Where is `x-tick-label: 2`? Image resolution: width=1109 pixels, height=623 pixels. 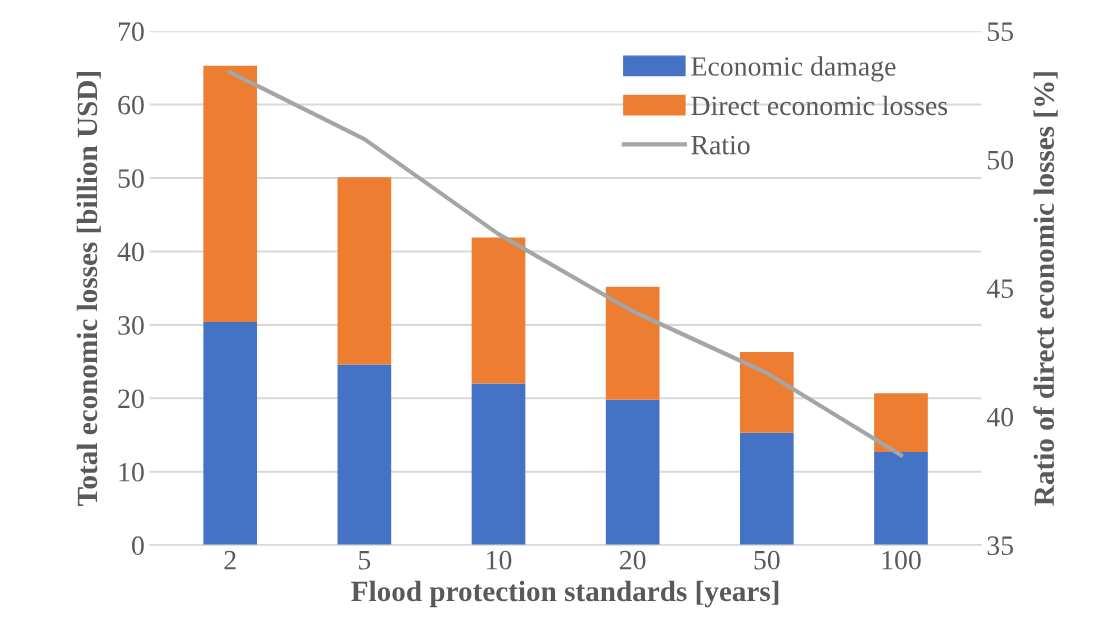
x-tick-label: 2 is located at coordinates (230, 560).